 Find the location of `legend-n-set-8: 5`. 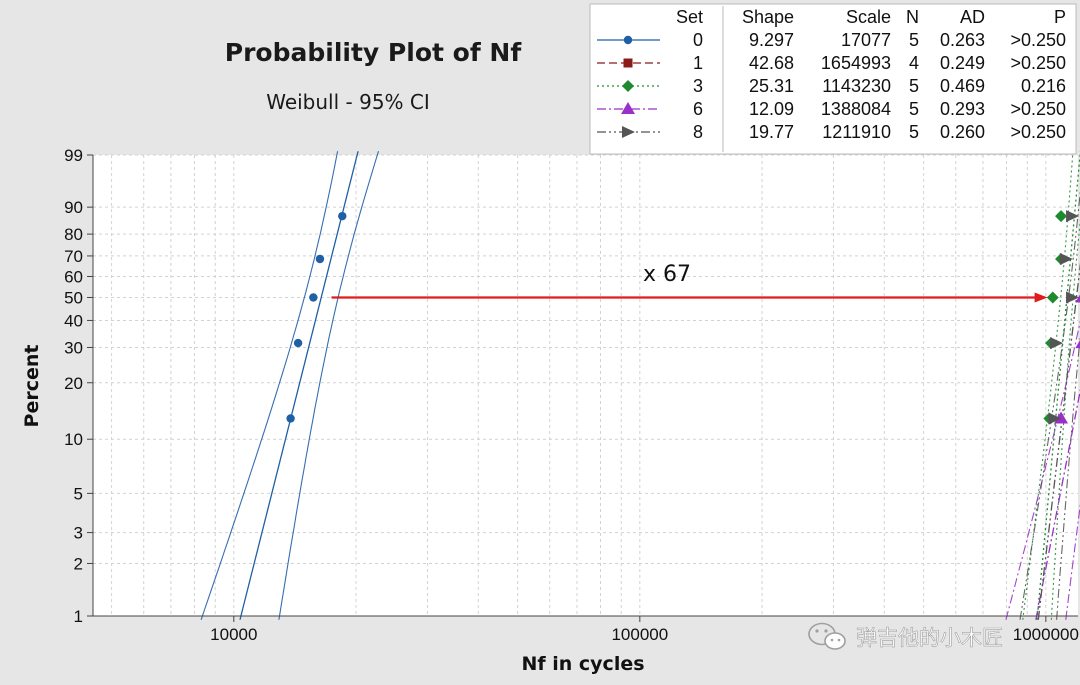

legend-n-set-8: 5 is located at coordinates (914, 132).